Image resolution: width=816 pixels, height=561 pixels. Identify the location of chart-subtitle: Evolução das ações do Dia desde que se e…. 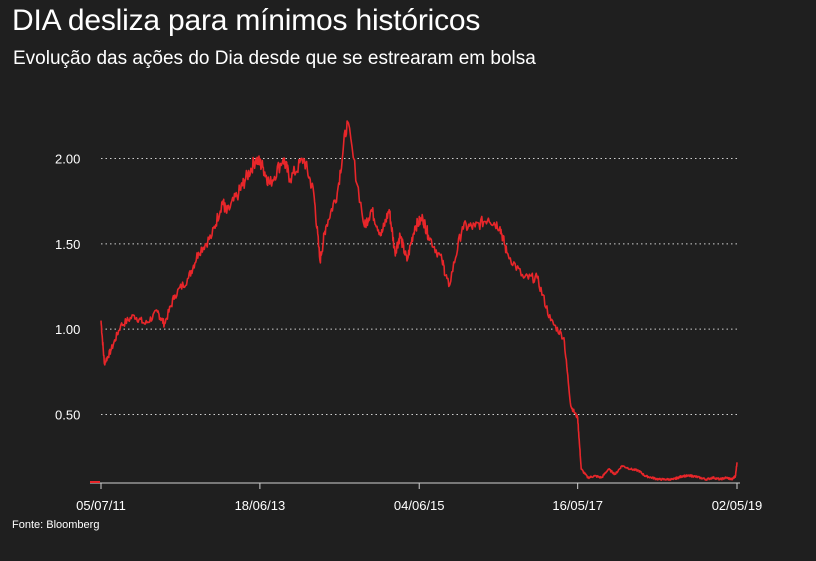
(274, 58).